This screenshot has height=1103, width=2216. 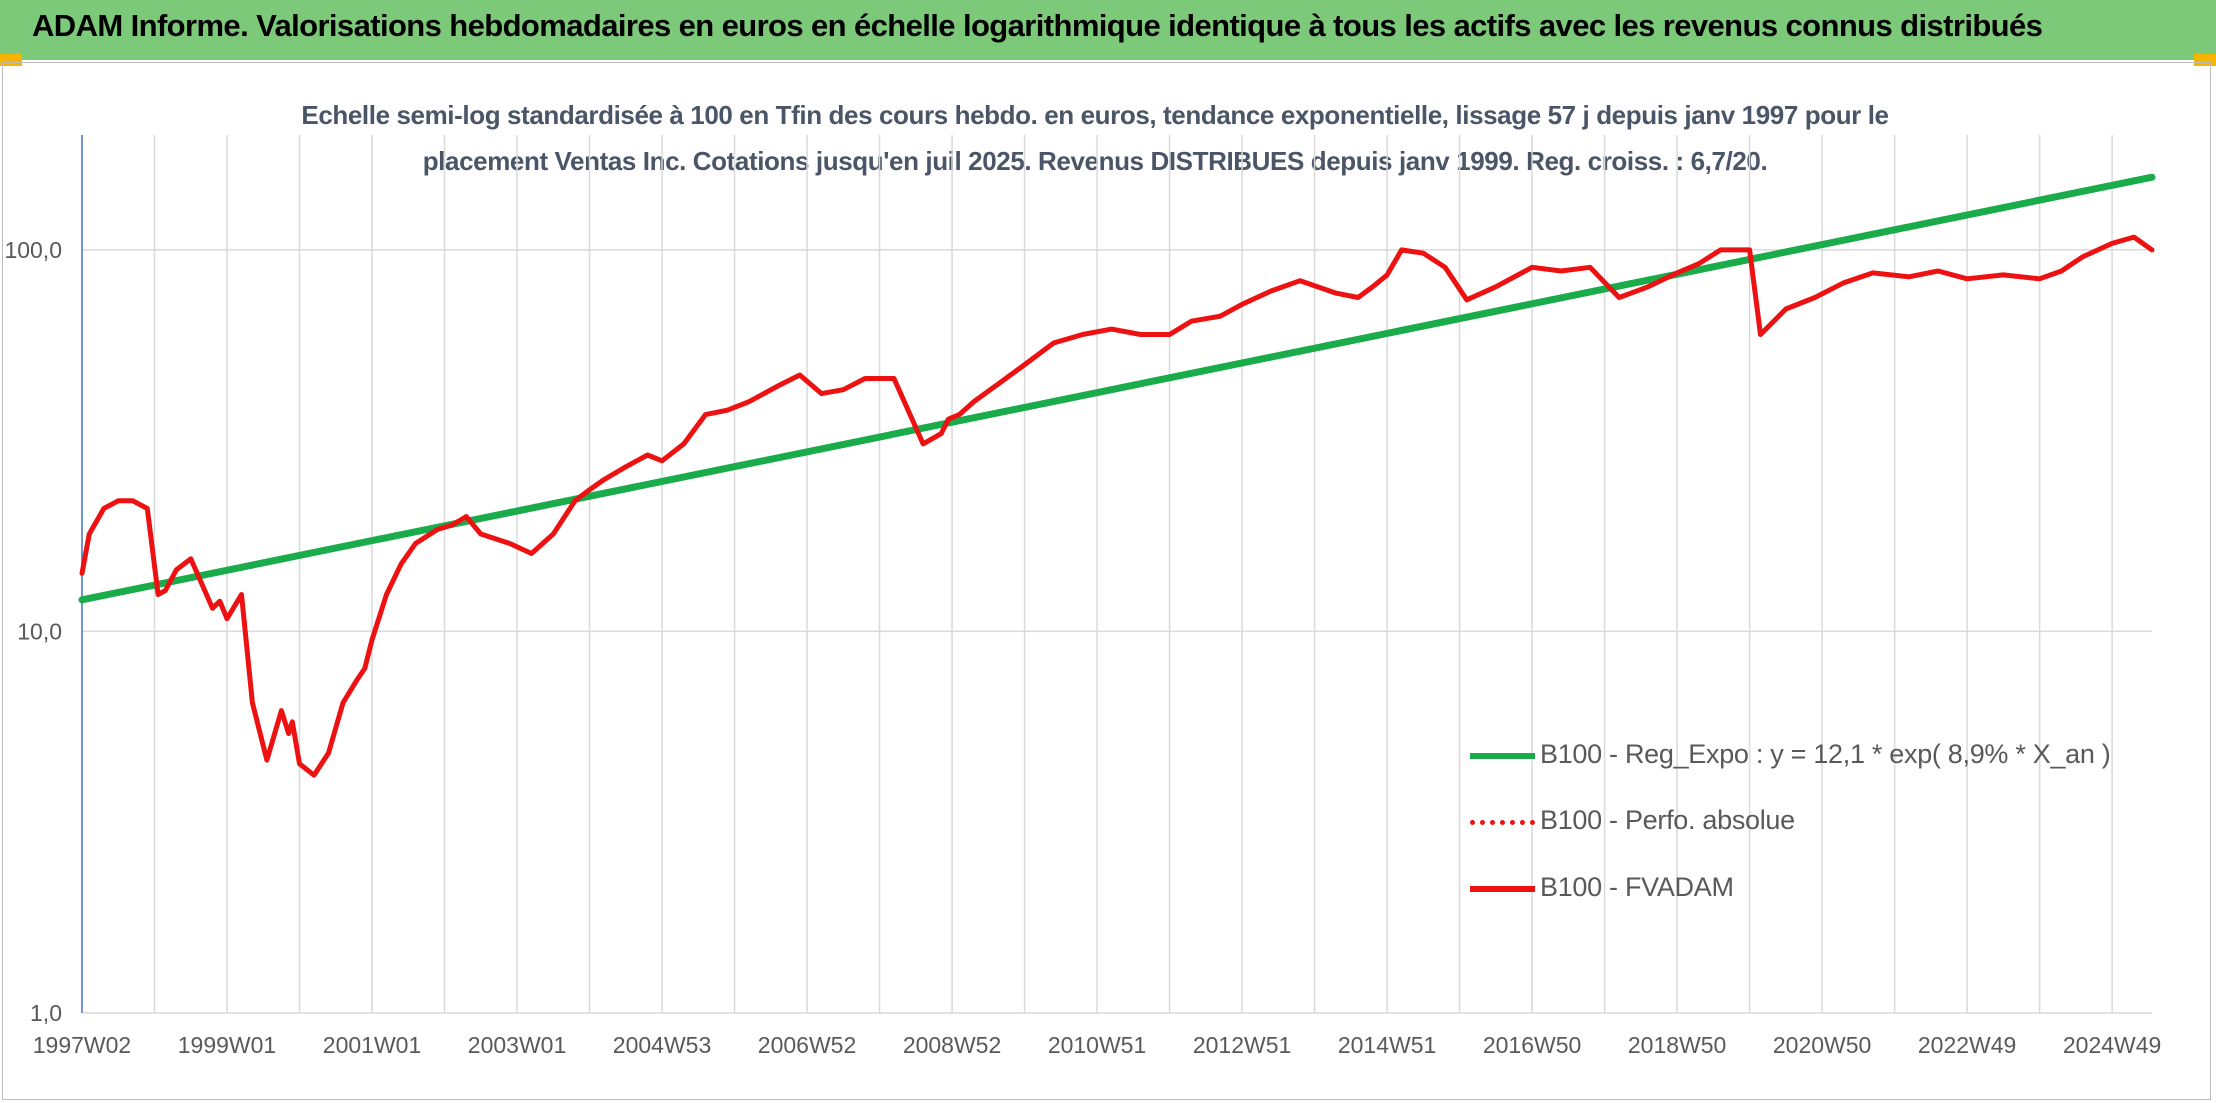 I want to click on x-tick-label: 2004W53, so click(x=662, y=1045).